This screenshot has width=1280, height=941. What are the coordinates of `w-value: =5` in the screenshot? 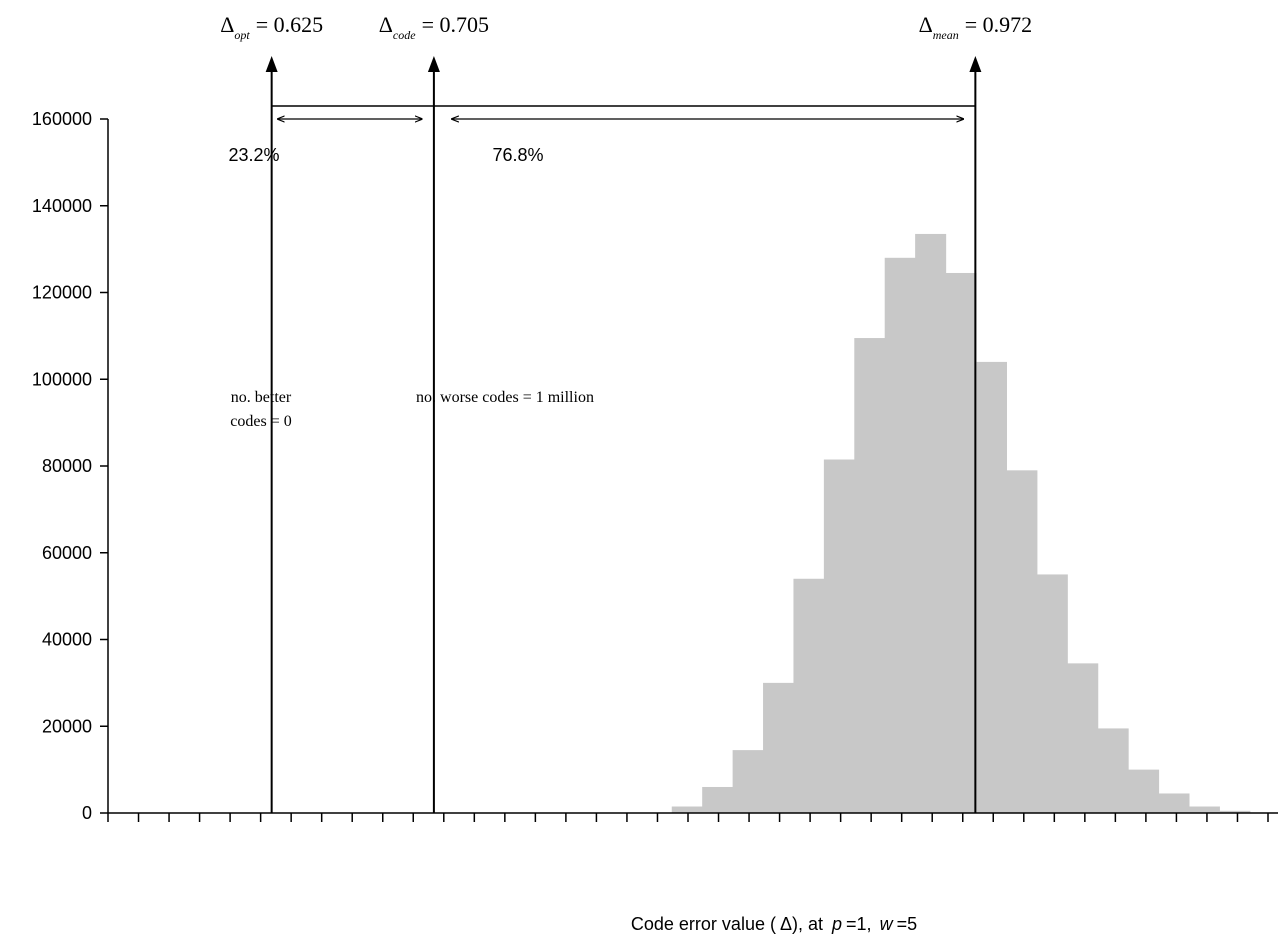 It's located at (907, 924).